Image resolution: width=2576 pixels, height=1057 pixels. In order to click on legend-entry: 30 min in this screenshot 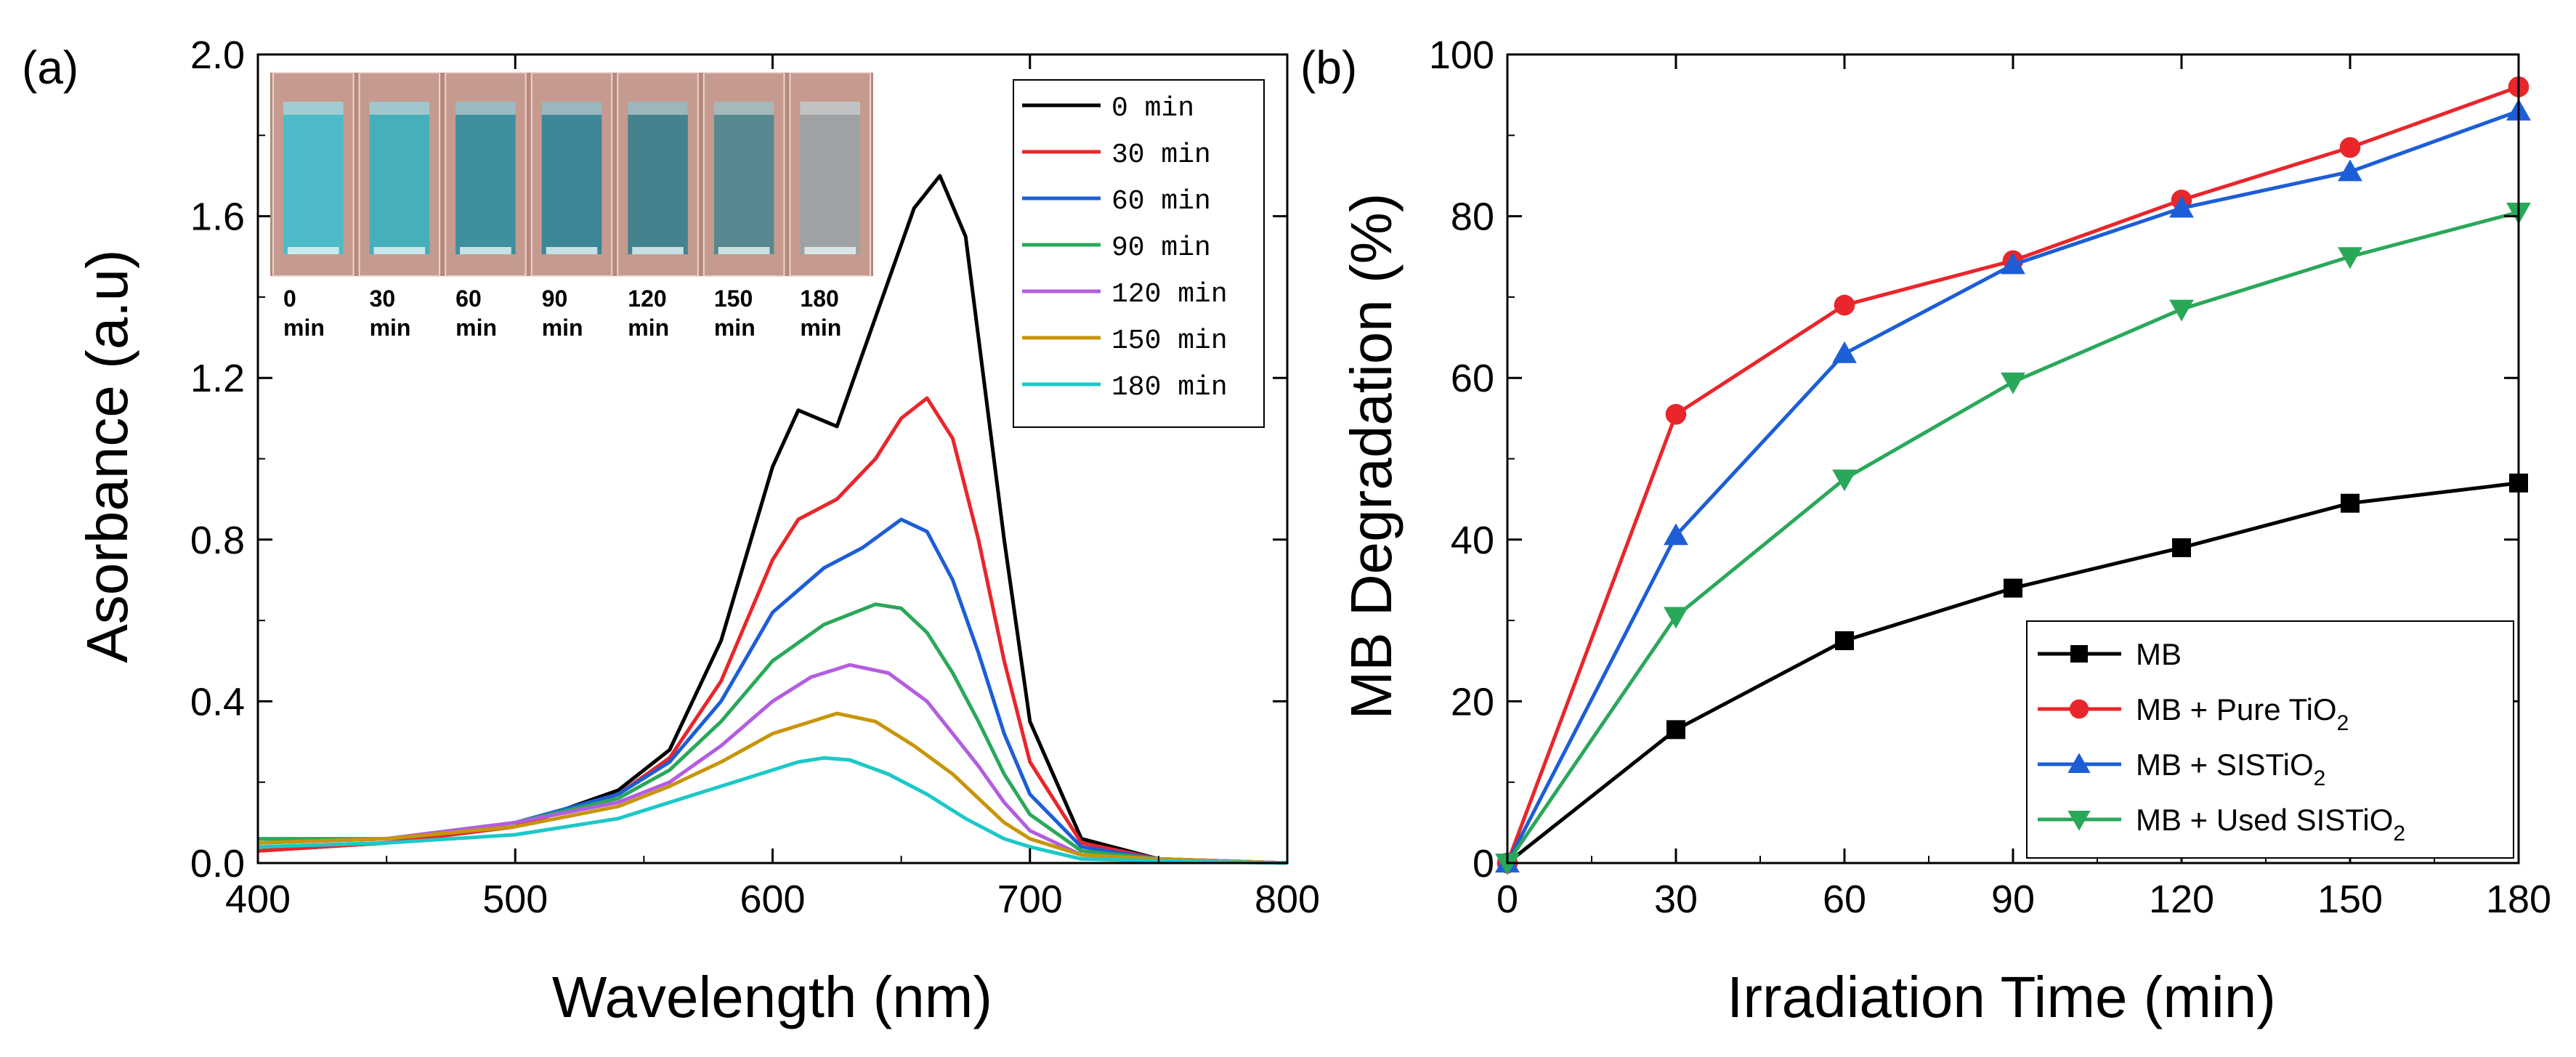, I will do `click(1161, 155)`.